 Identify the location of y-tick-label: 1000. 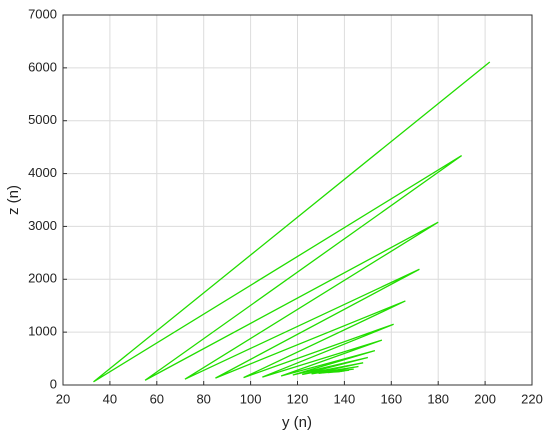
(42, 331).